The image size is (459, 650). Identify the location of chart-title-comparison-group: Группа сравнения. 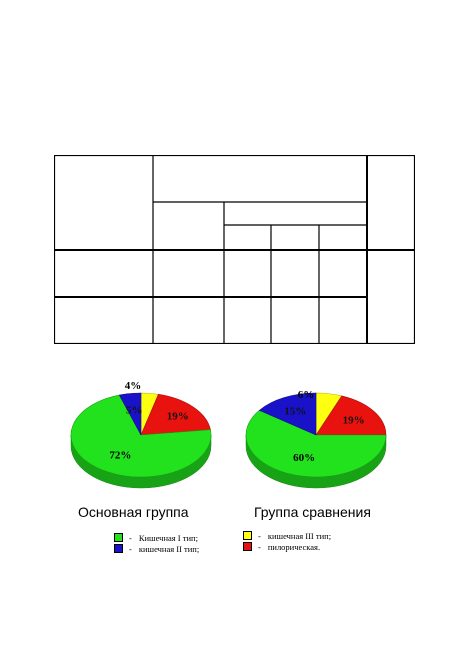
(312, 512).